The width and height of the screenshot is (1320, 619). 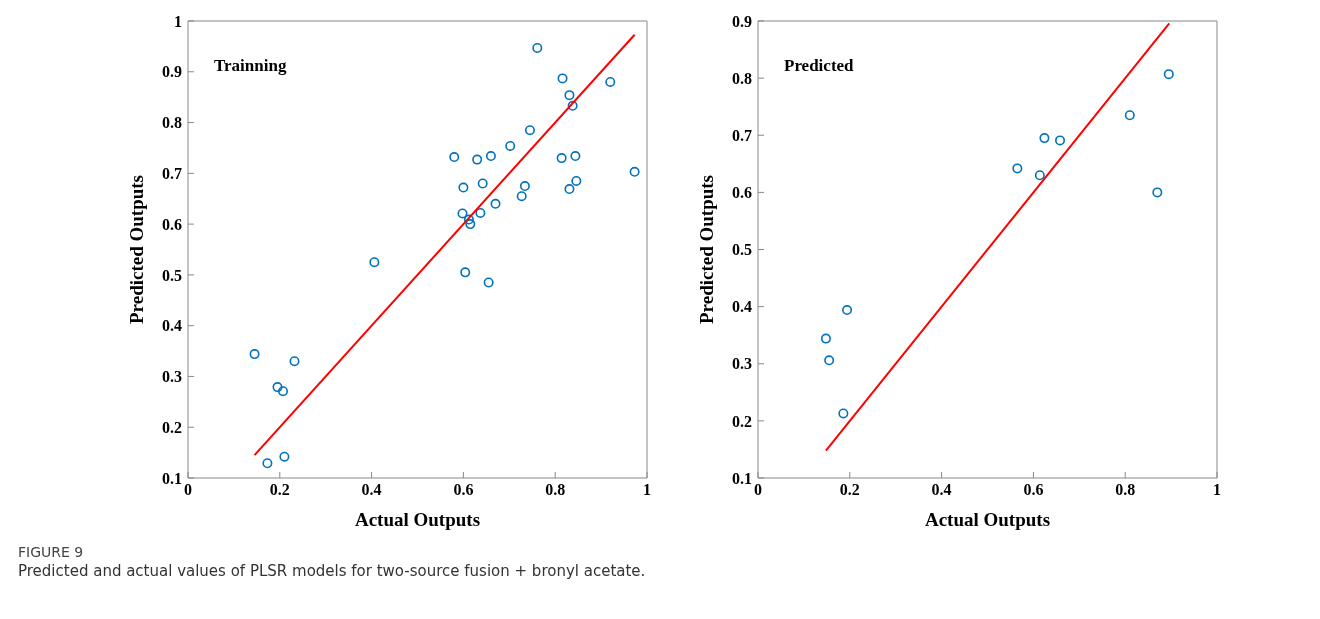 What do you see at coordinates (819, 66) in the screenshot?
I see `text: Predicted` at bounding box center [819, 66].